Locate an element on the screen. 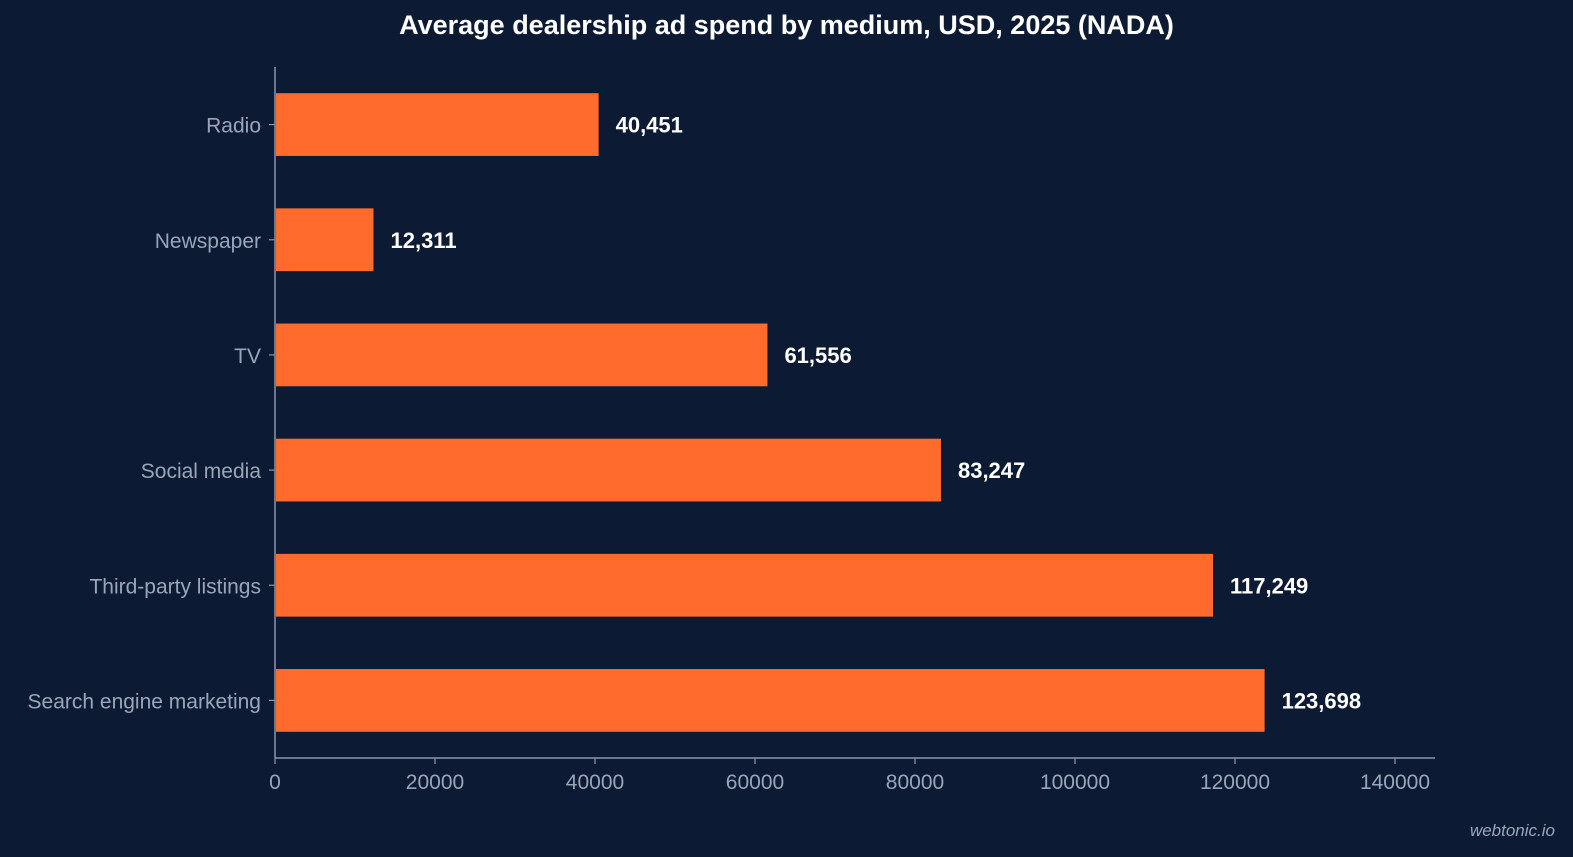 This screenshot has width=1573, height=857. category-label: Social media is located at coordinates (201, 471).